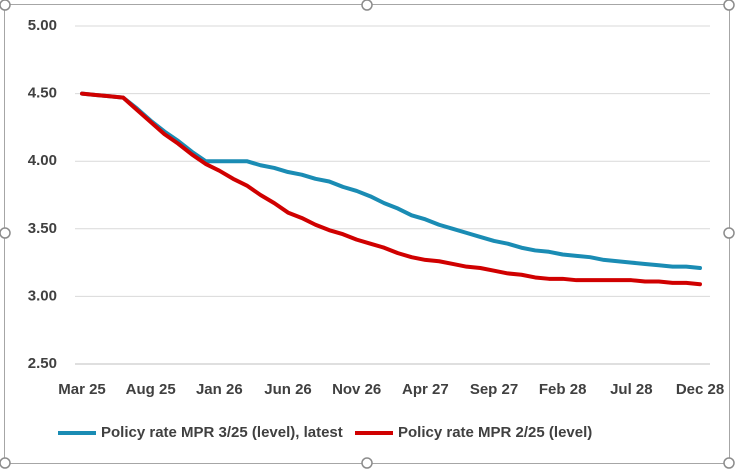 The width and height of the screenshot is (735, 471). What do you see at coordinates (42, 363) in the screenshot?
I see `y-tick-label: 2.50` at bounding box center [42, 363].